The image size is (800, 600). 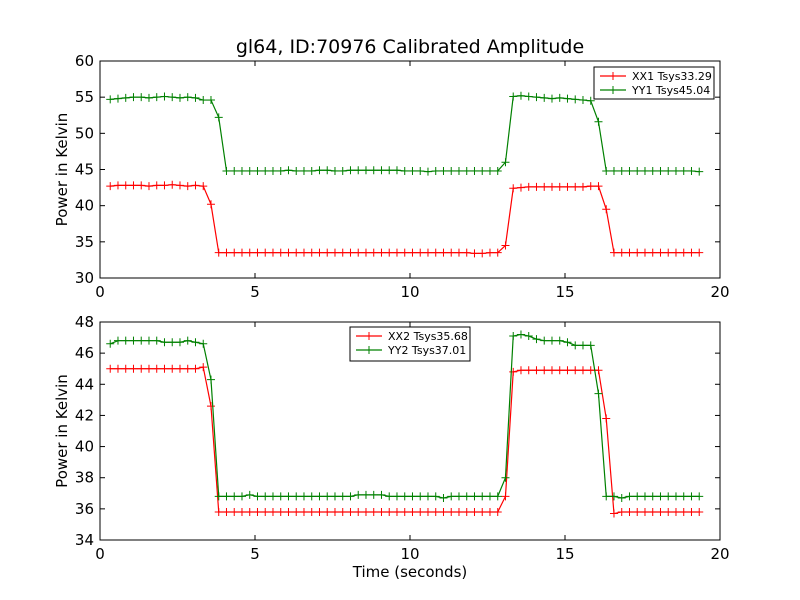 What do you see at coordinates (62, 431) in the screenshot?
I see `bottom-y-axis-label: Power in Kelvin` at bounding box center [62, 431].